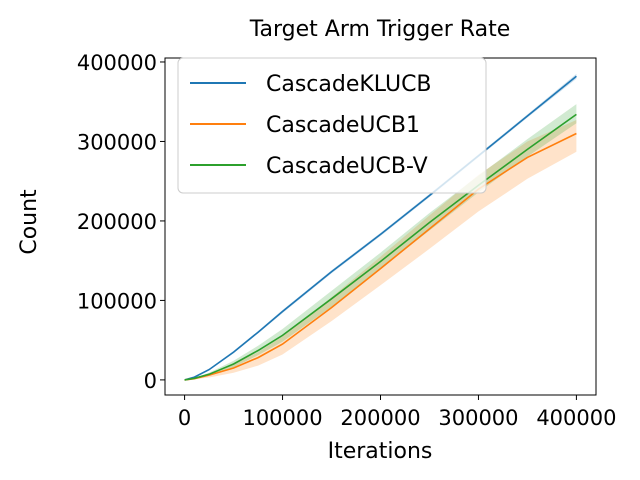  I want to click on x-axis: 0 100000 200000 300000 400000, so click(397, 412).